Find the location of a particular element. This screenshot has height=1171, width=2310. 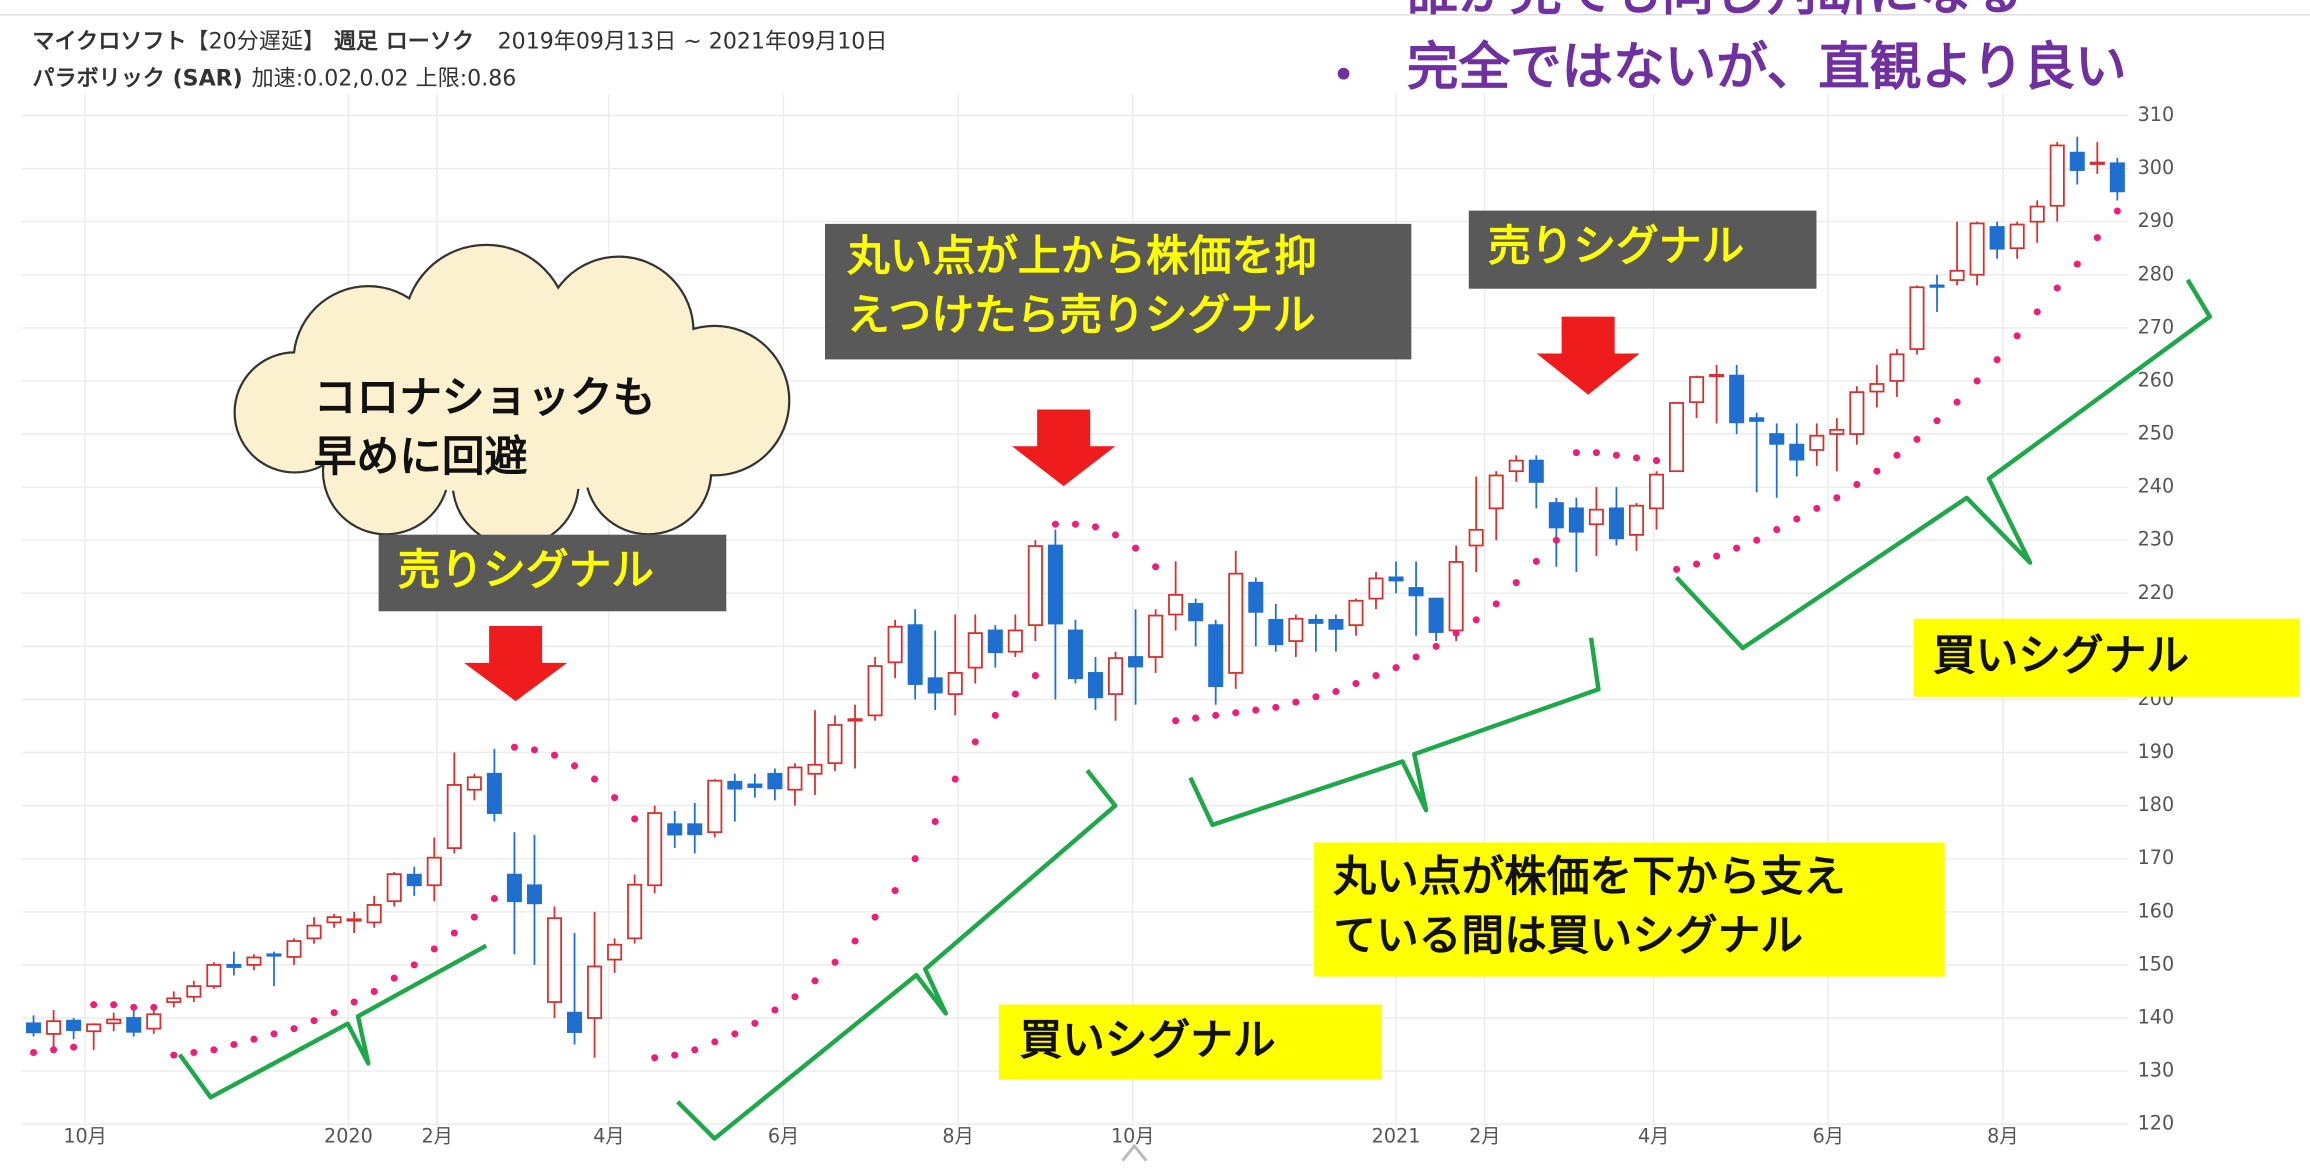

cloud-text: 早めに回避 is located at coordinates (421, 457).